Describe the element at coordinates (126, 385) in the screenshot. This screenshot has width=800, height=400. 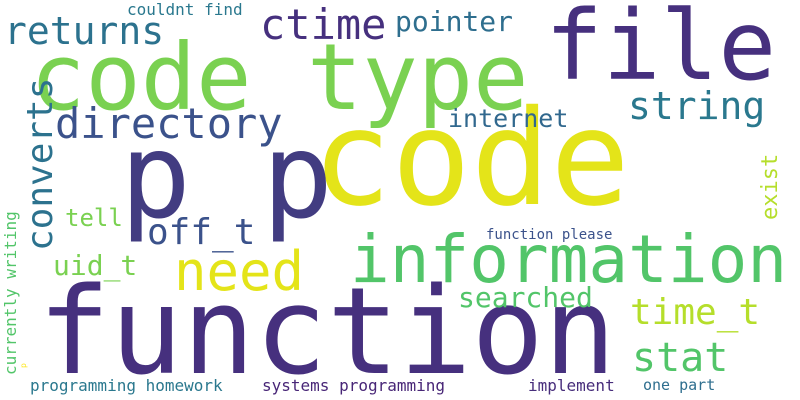
I see `word-programming-homework: programming homework` at that location.